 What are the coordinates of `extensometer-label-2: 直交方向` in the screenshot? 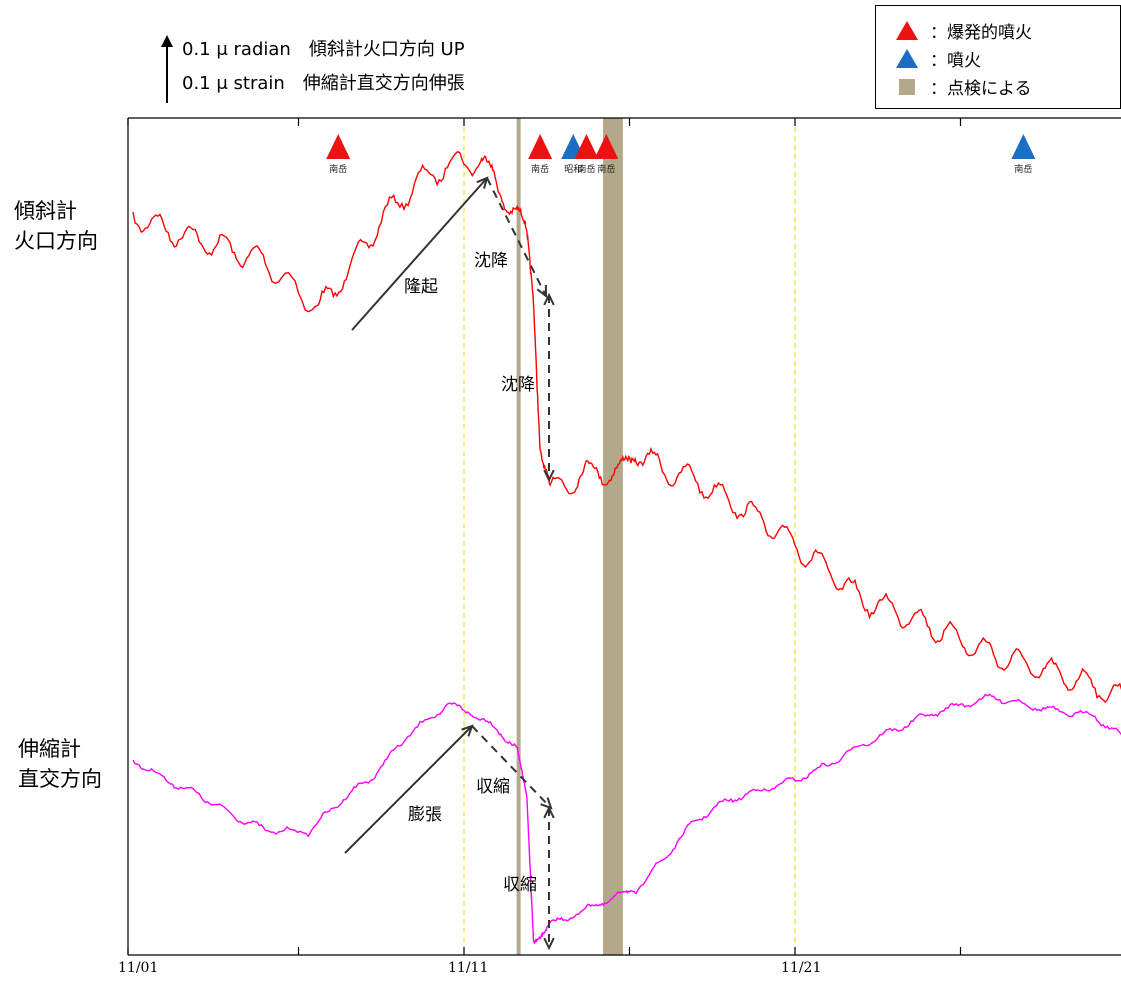 It's located at (60, 779).